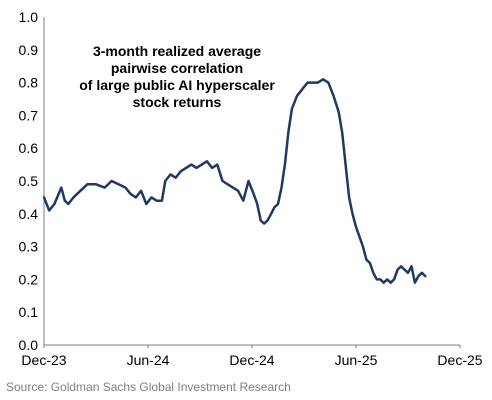 Image resolution: width=492 pixels, height=400 pixels. I want to click on x-axis-tick-labels: Dec-23 Jun-24 Dec-24 Jun-25 Dec-25, so click(252, 356).